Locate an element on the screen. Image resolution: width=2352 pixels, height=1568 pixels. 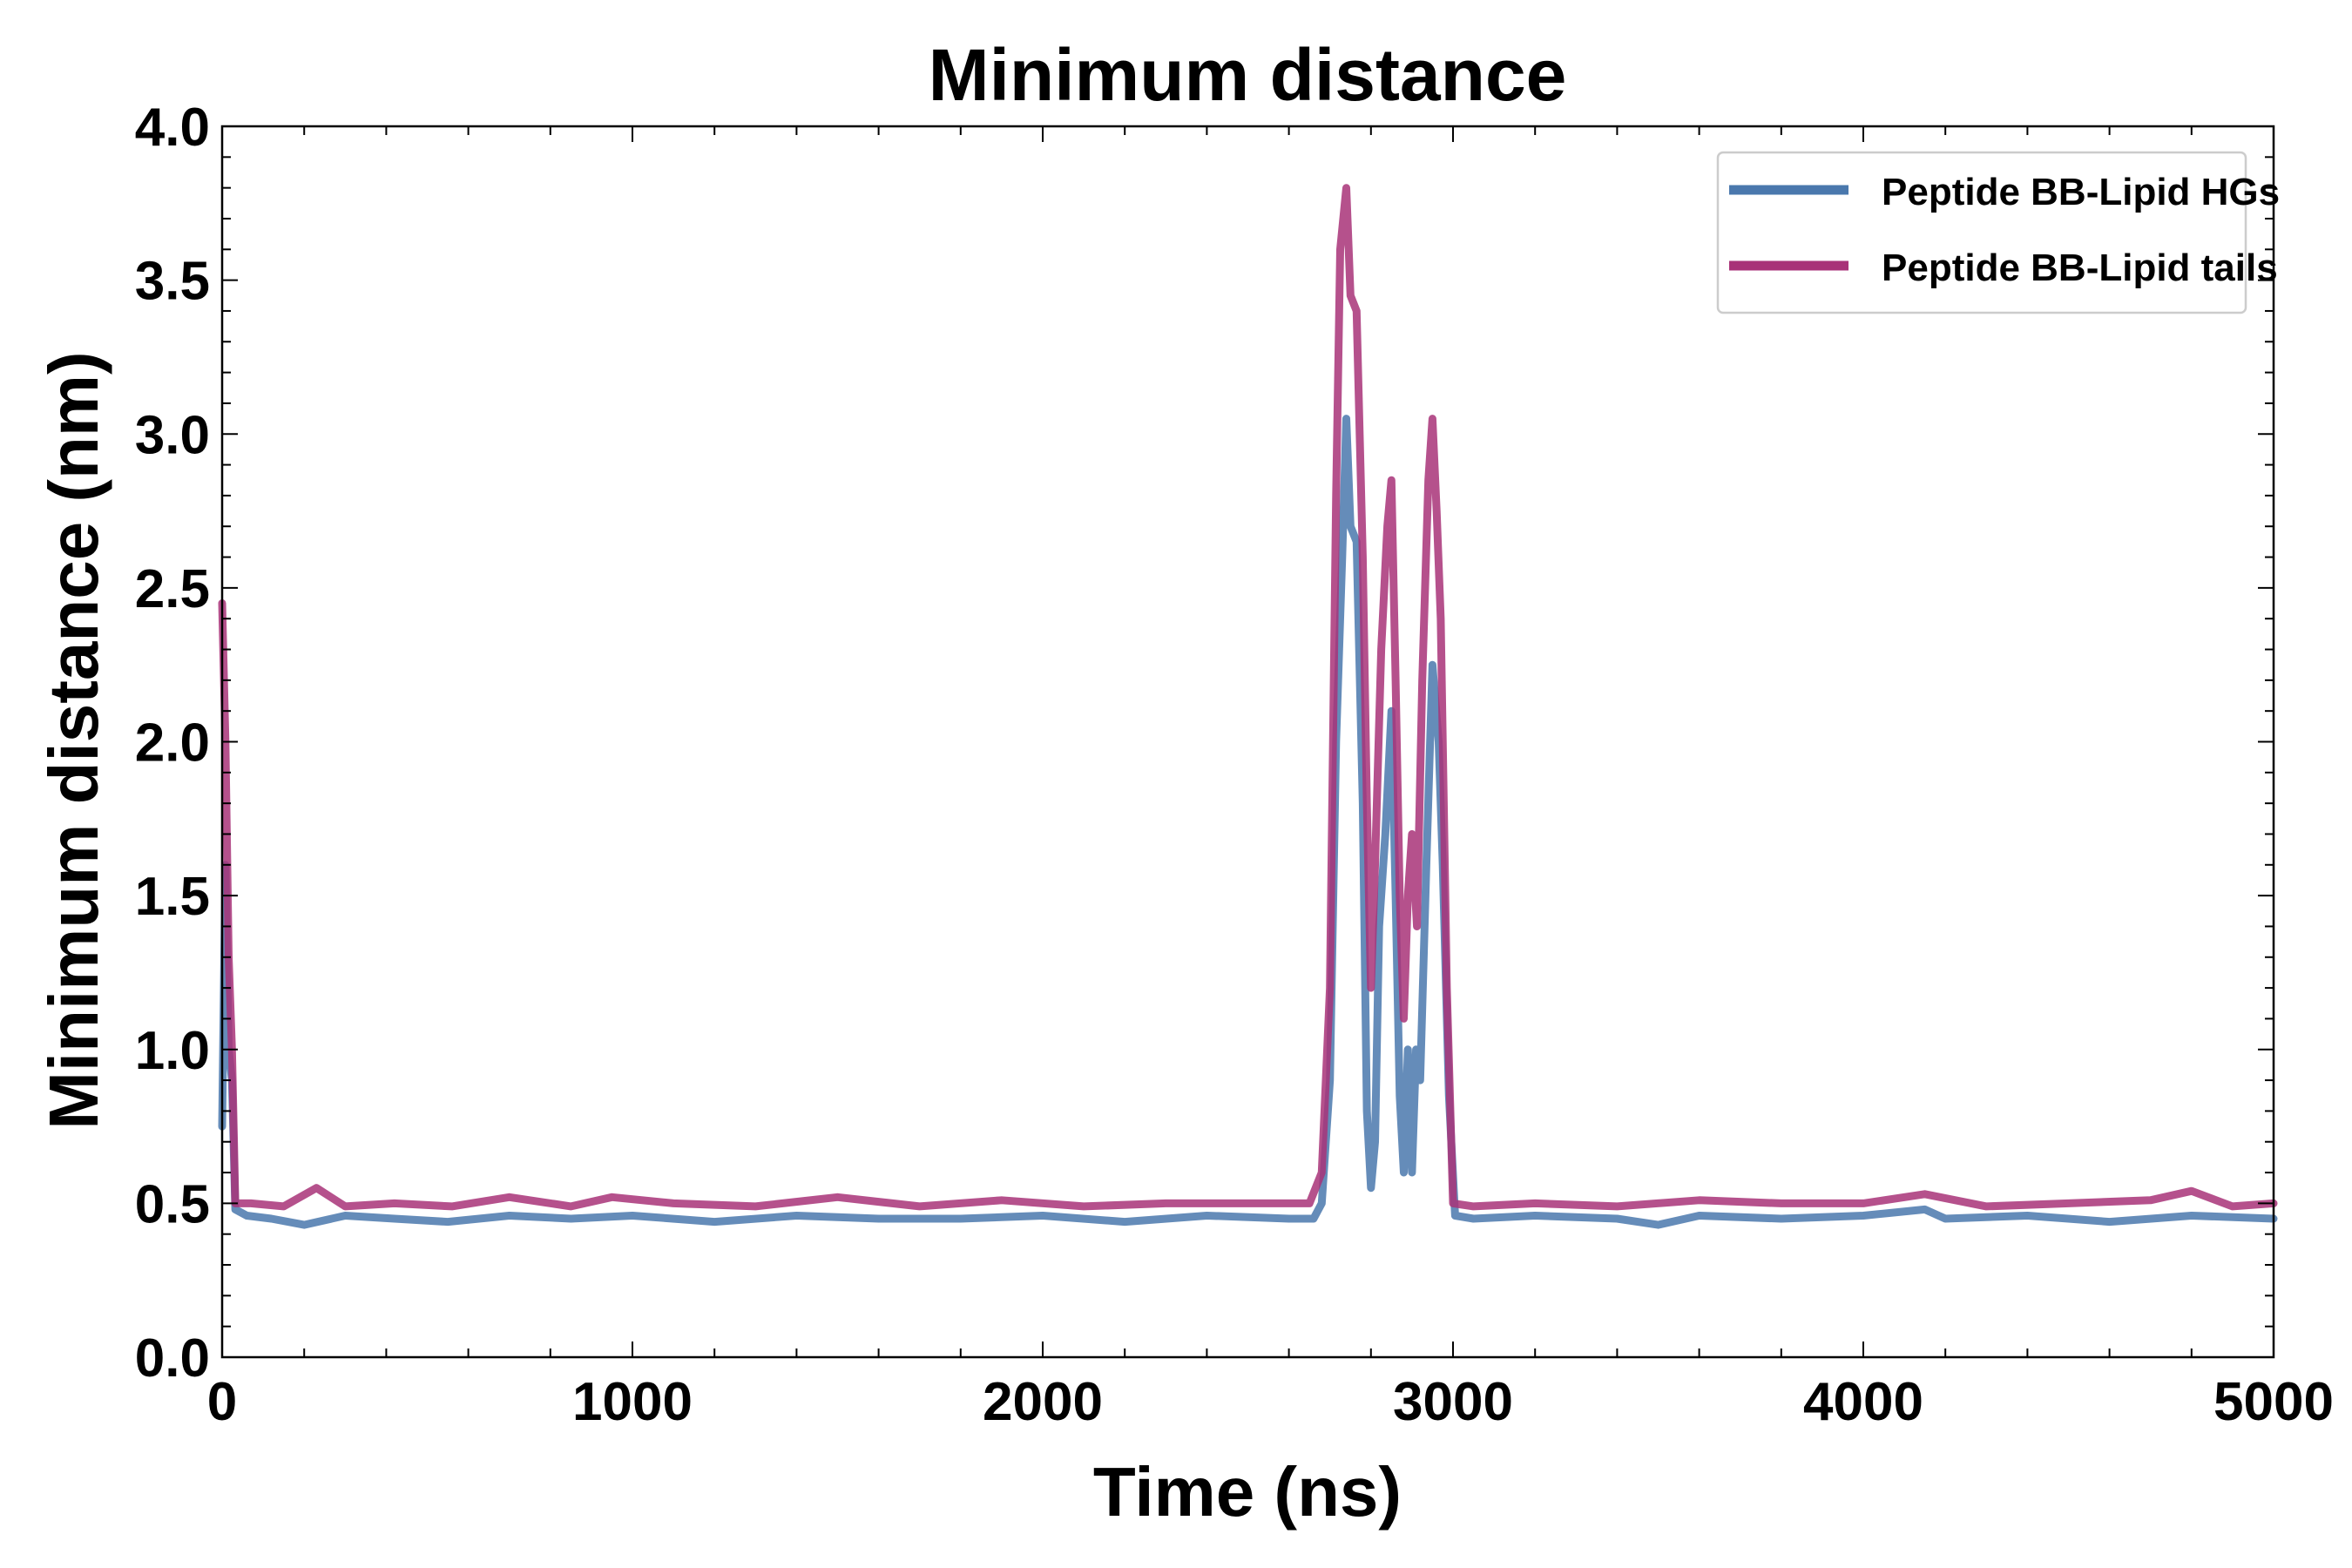
legend-label-hgs: Peptide BB-Lipid HGs is located at coordinates (2081, 192).